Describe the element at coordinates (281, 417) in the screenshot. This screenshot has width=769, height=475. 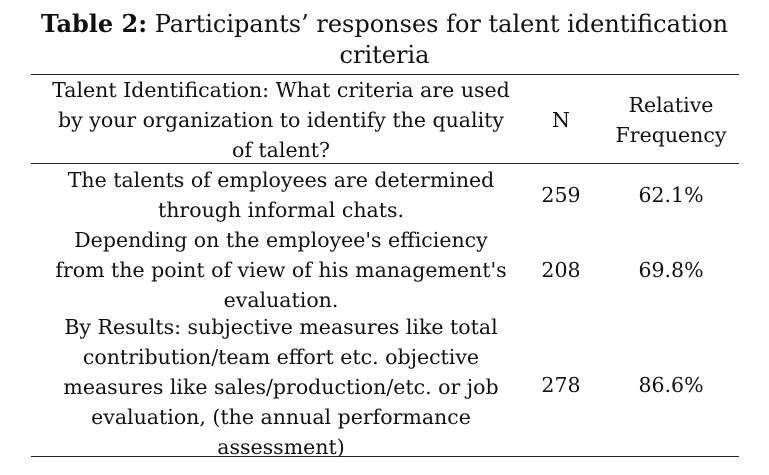
I see `criterion-line: evaluation, (the annual performance` at that location.